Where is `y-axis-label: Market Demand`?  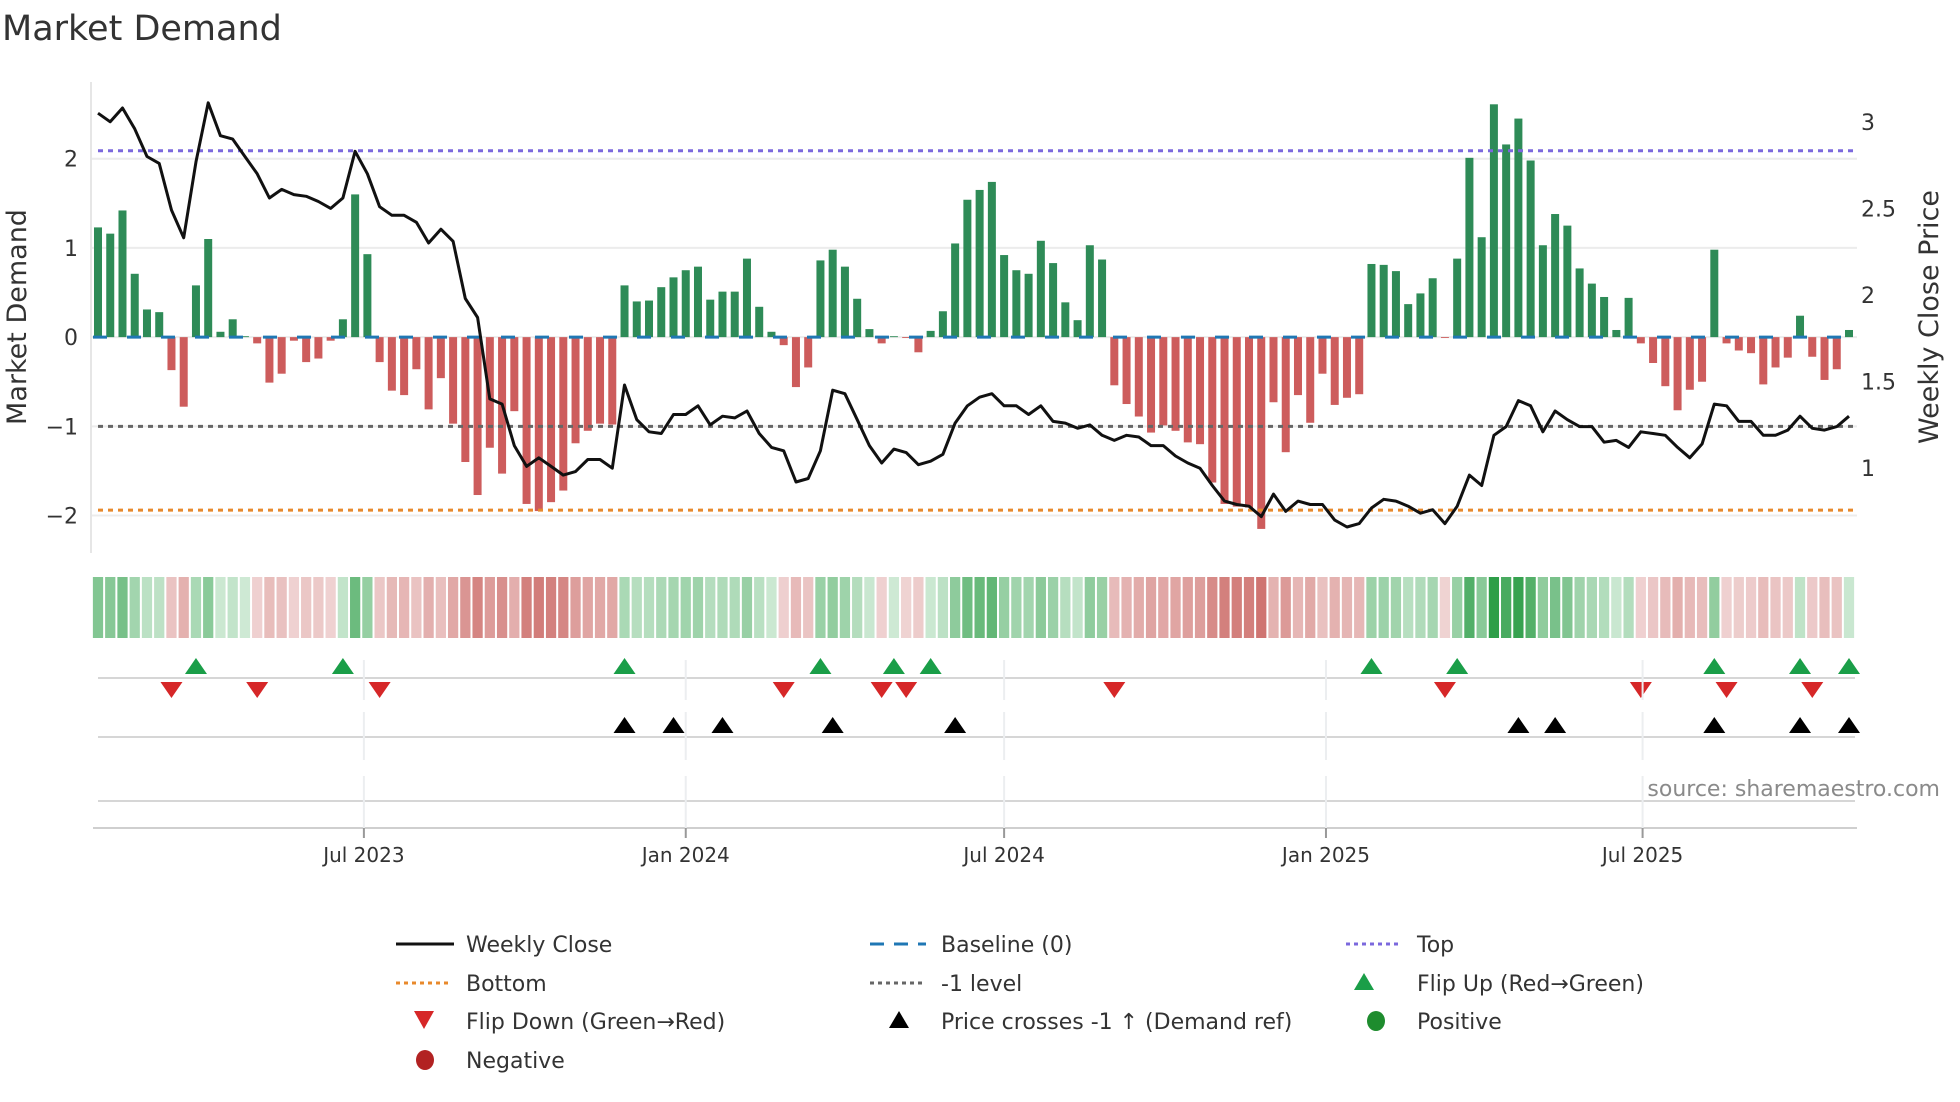 y-axis-label: Market Demand is located at coordinates (17, 317).